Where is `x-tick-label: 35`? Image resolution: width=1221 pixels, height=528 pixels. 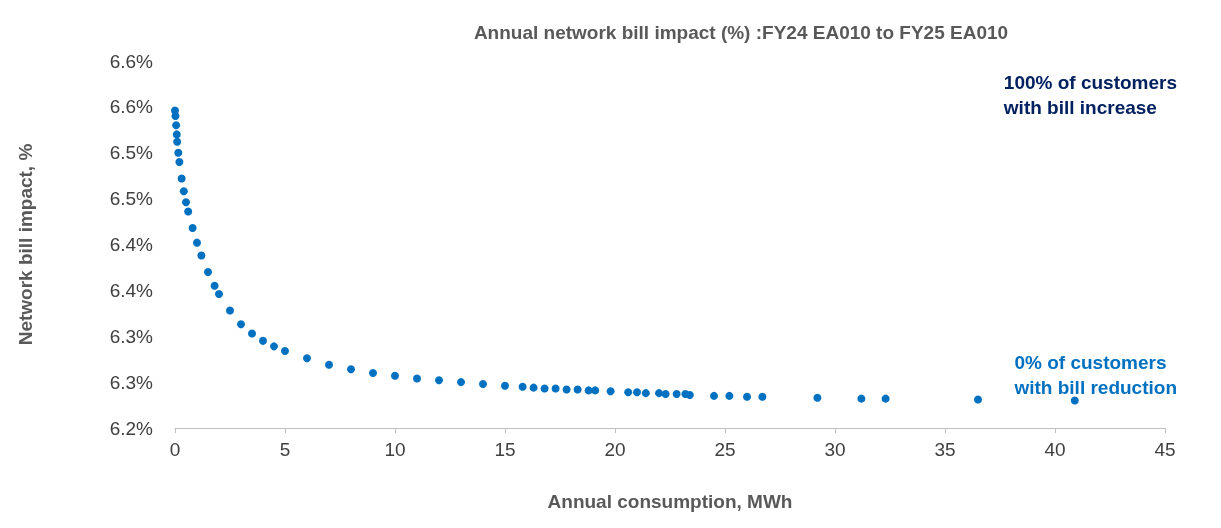
x-tick-label: 35 is located at coordinates (945, 449).